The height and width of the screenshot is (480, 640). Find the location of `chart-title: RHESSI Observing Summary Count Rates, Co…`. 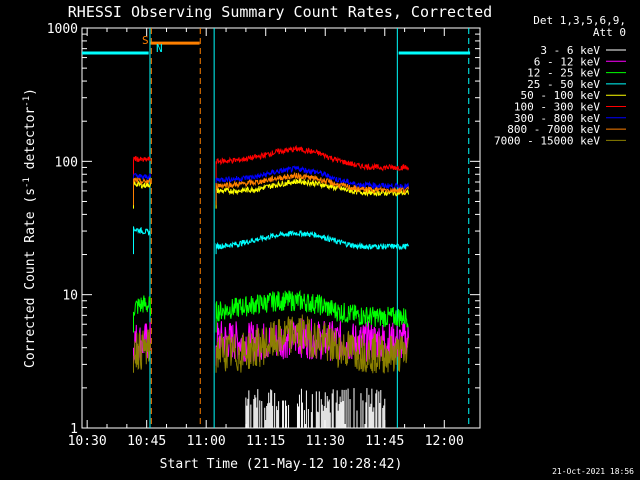

chart-title: RHESSI Observing Summary Count Rates, Co… is located at coordinates (280, 12).